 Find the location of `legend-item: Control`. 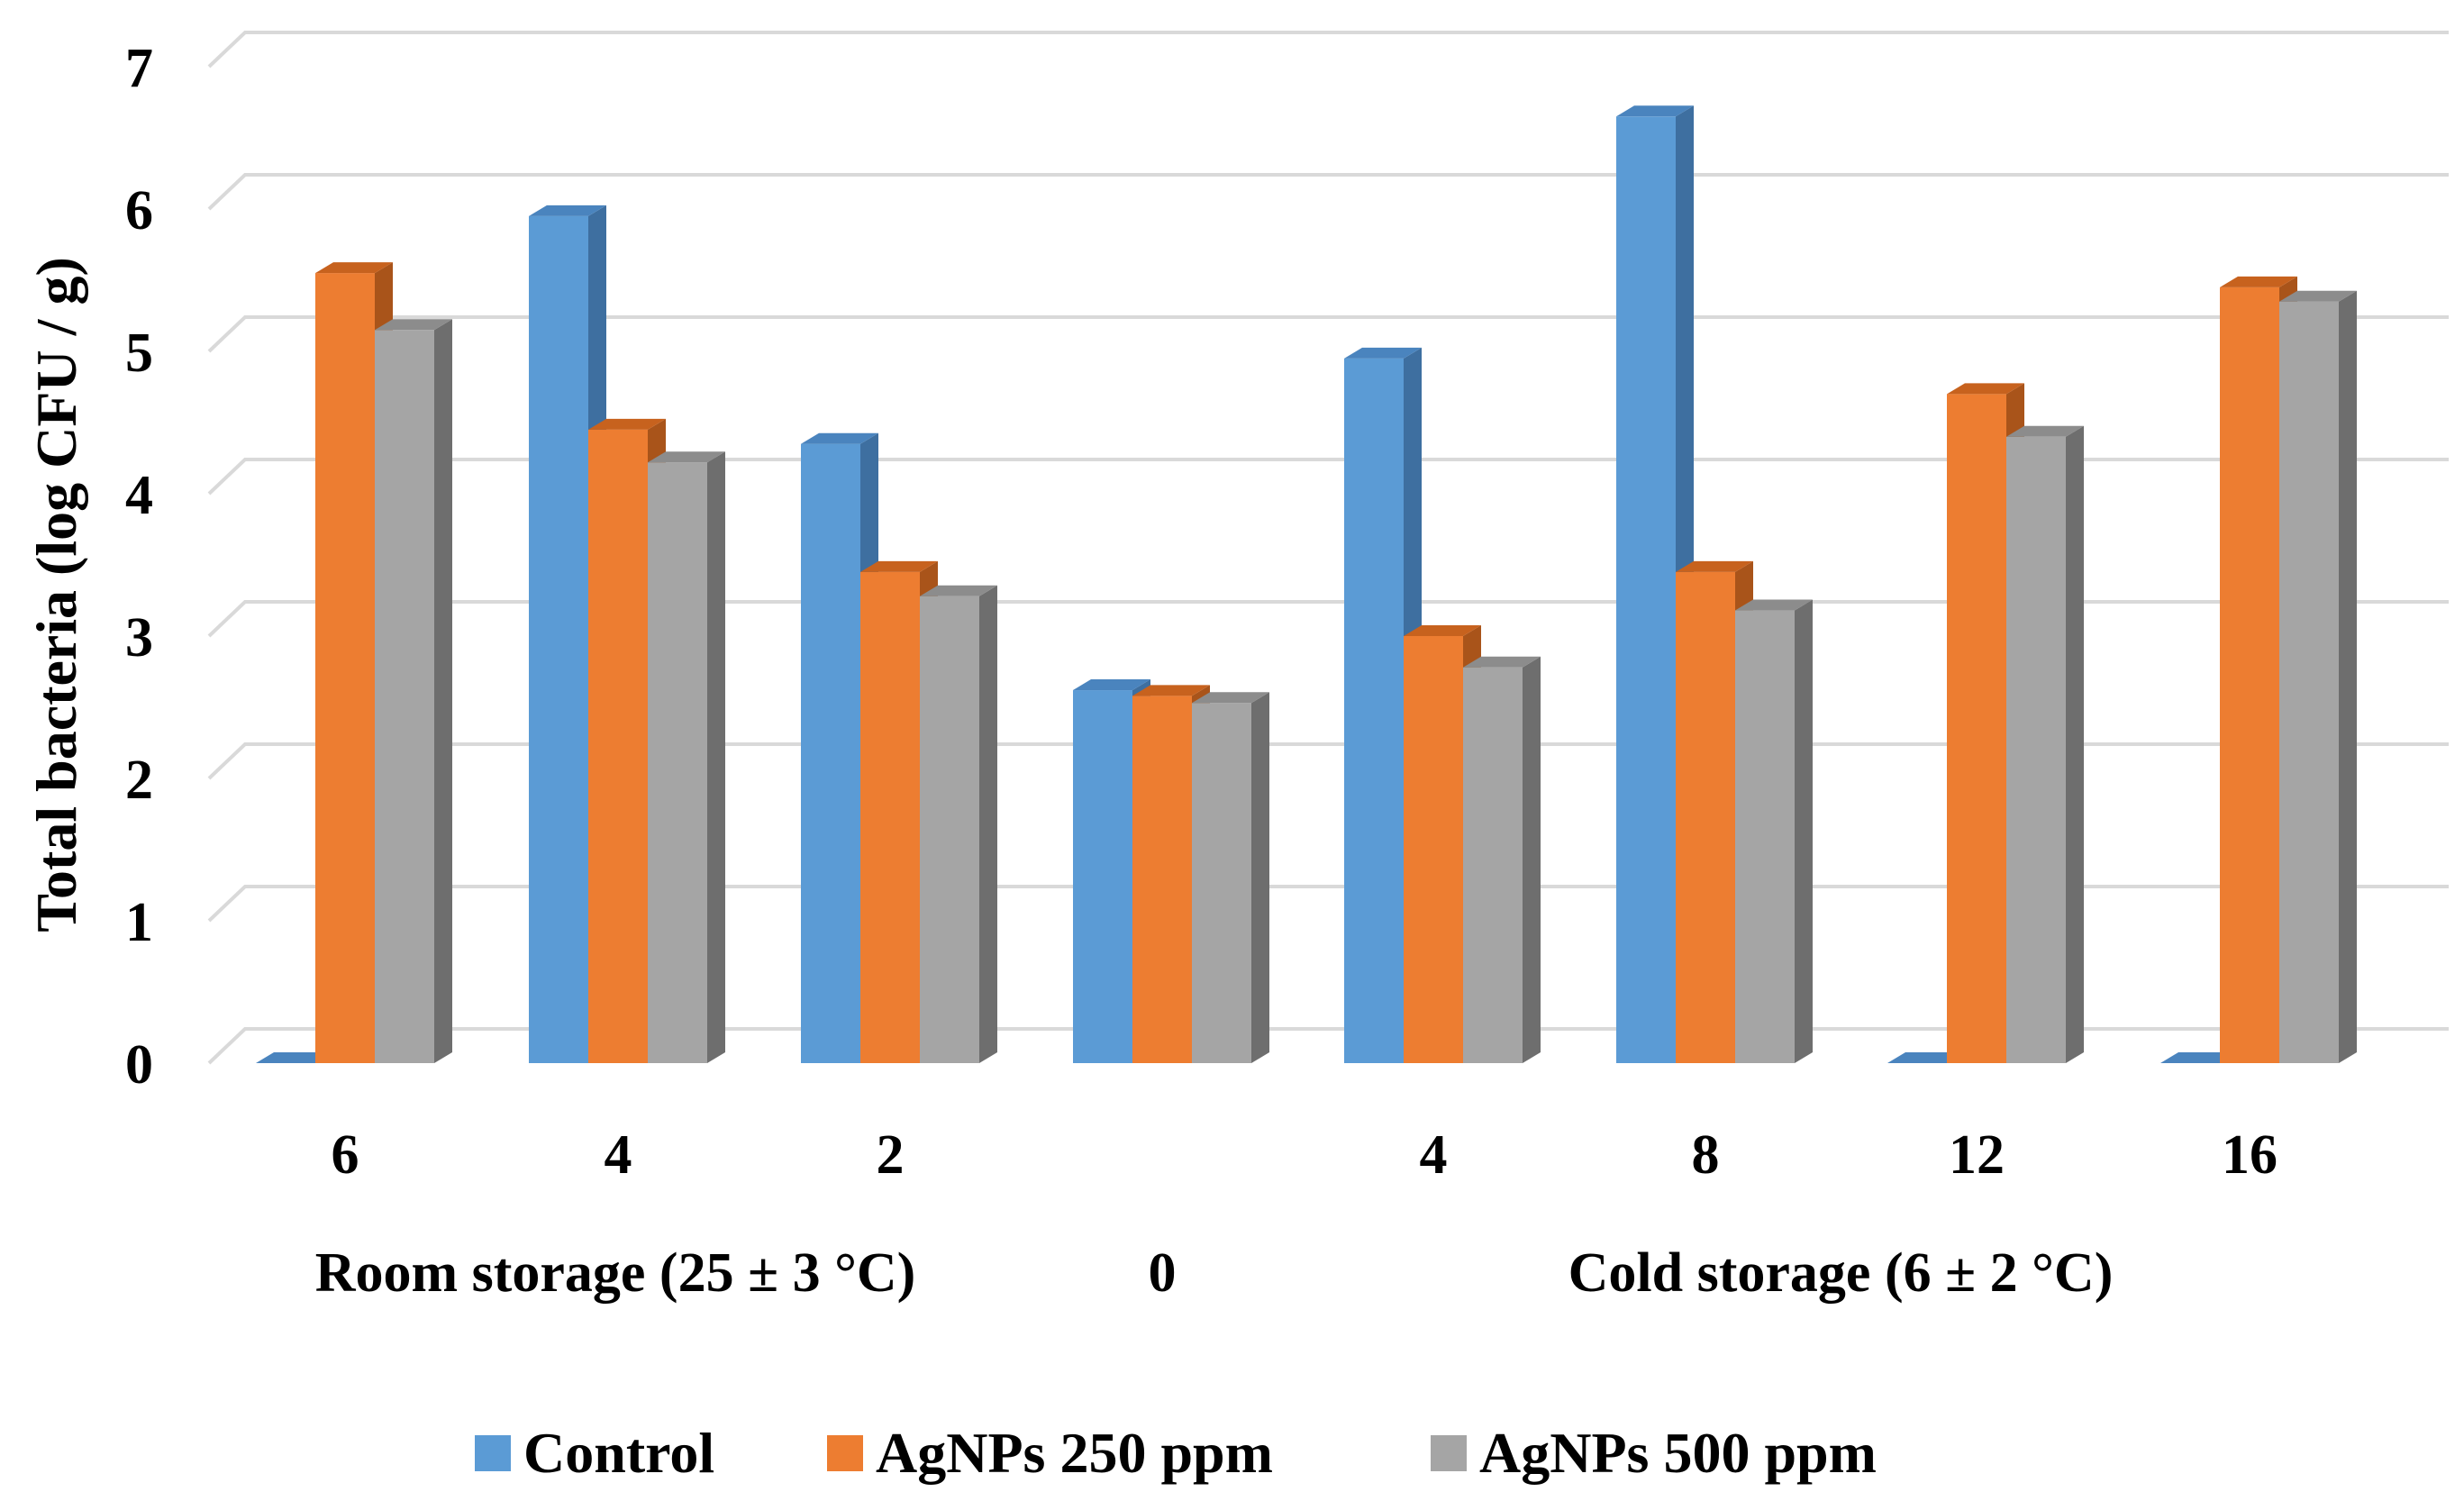

legend-item: Control is located at coordinates (594, 1453).